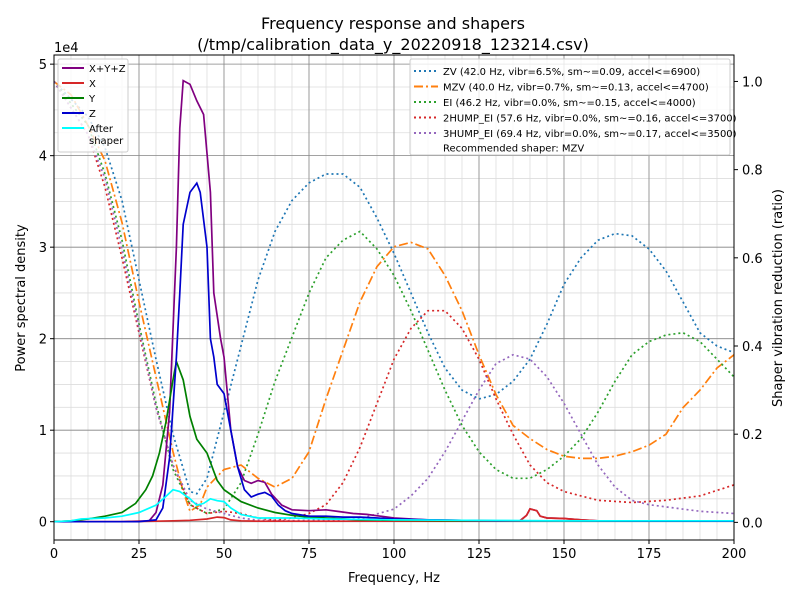  I want to click on y-tick-label: 2, so click(43, 340).